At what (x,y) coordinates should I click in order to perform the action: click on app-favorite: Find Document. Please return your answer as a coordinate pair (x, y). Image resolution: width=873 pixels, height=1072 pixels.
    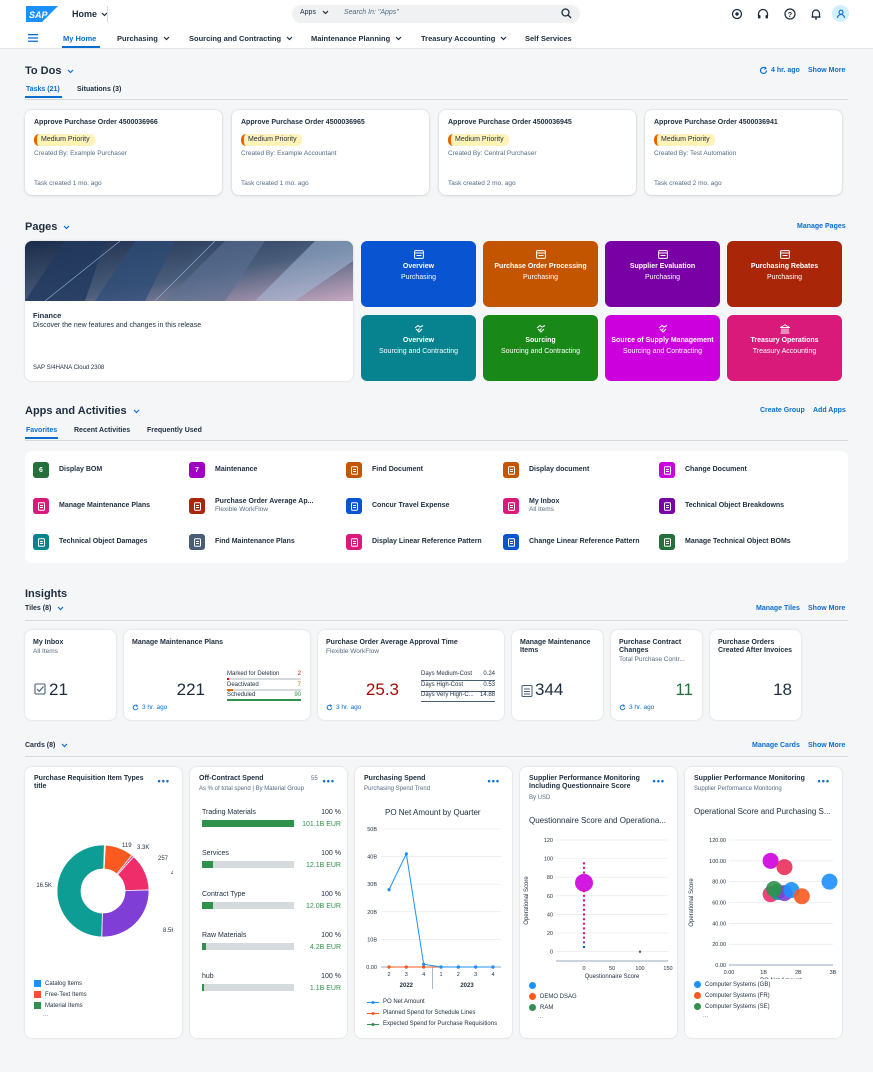
    Looking at the image, I should click on (421, 470).